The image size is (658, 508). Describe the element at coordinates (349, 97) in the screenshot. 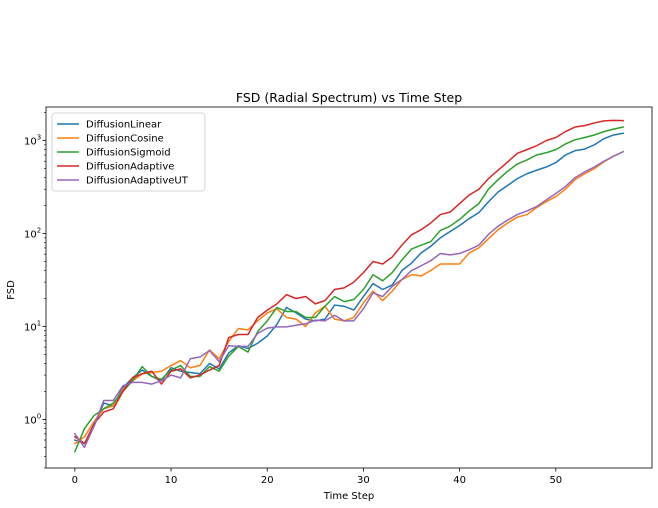

I see `chart-title: FSD (Radial Spectrum) vs Time Step` at that location.